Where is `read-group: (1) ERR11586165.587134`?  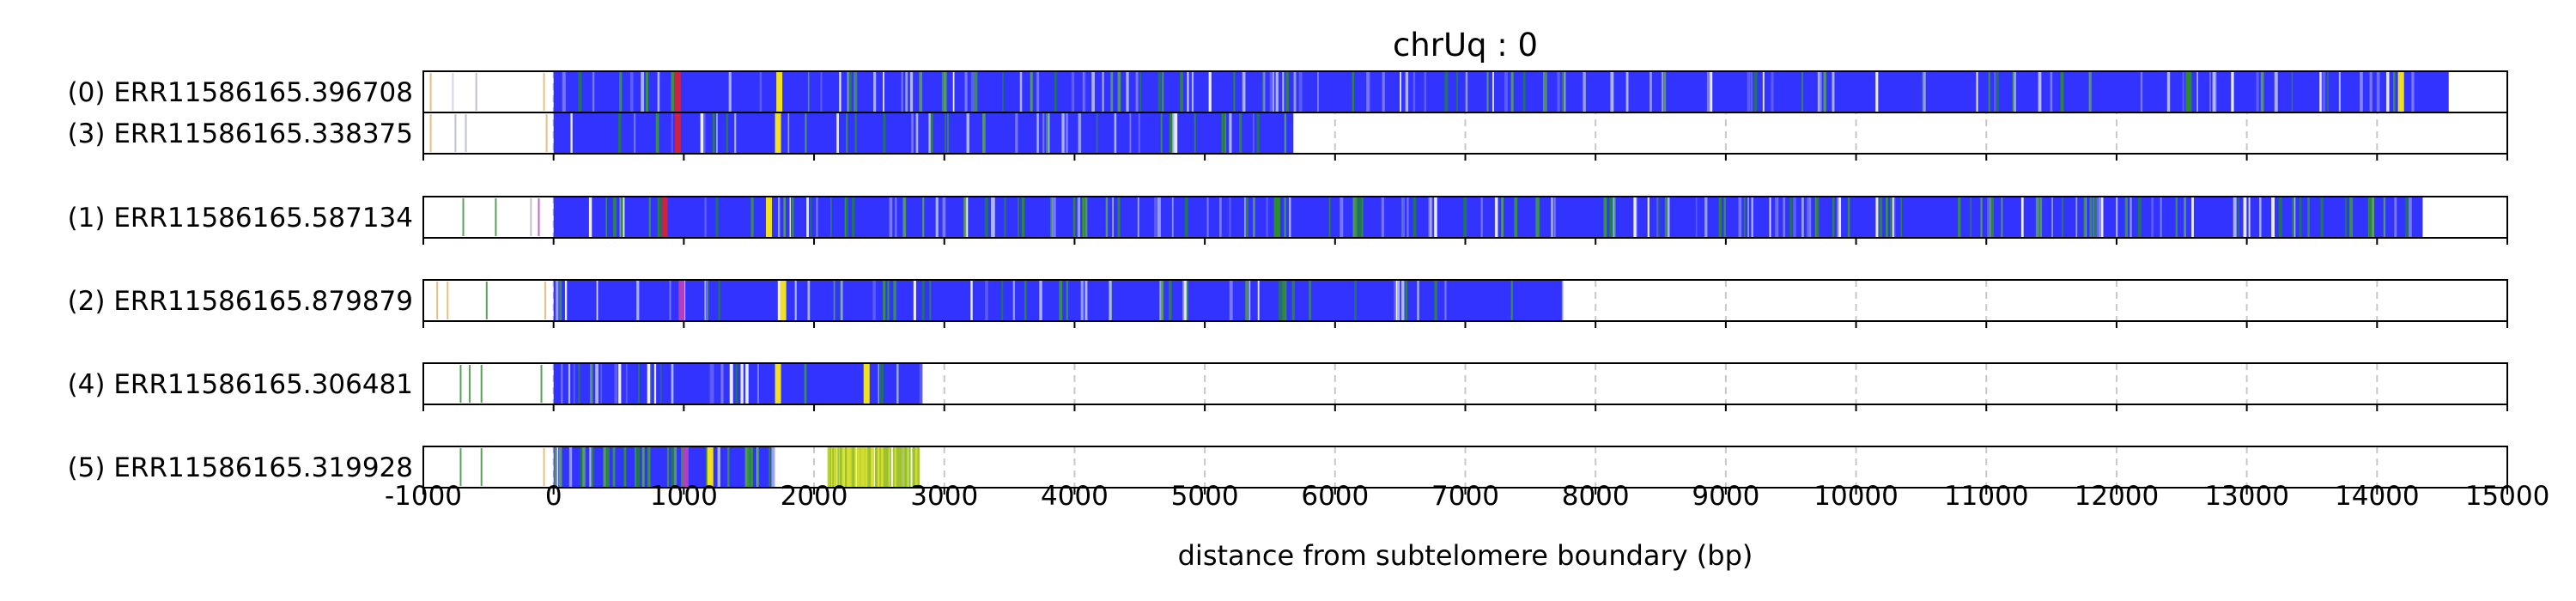 read-group: (1) ERR11586165.587134 is located at coordinates (1288, 221).